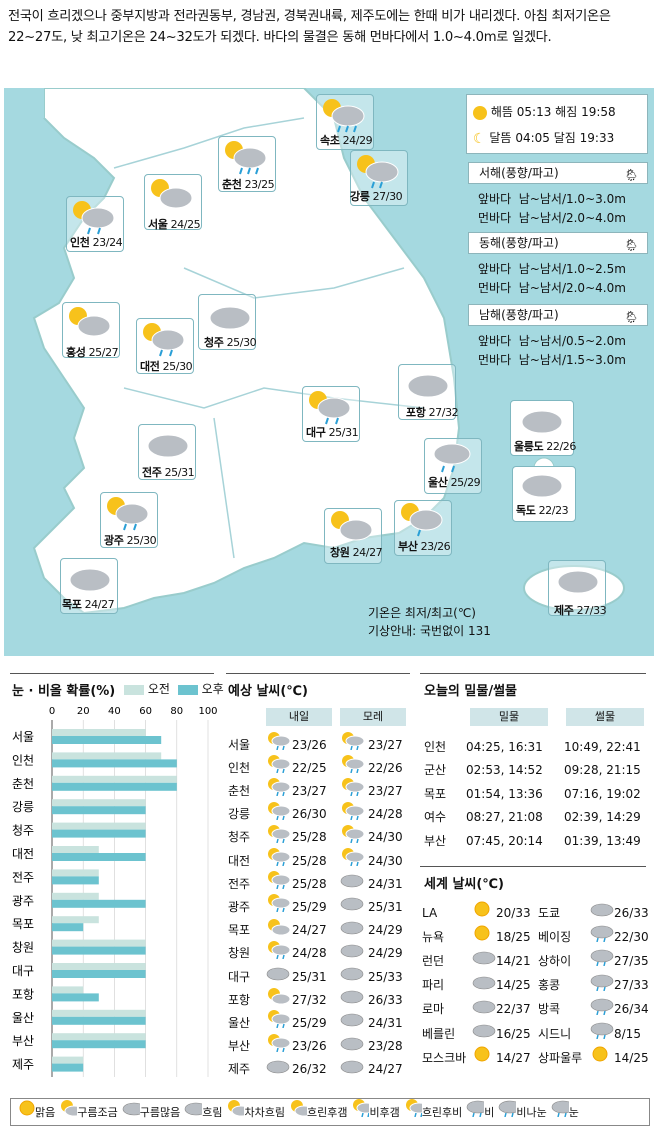 This screenshot has height=1148, width=658. I want to click on sea-west-far: 먼바다 남~남서/2.0~4.0m, so click(552, 218).